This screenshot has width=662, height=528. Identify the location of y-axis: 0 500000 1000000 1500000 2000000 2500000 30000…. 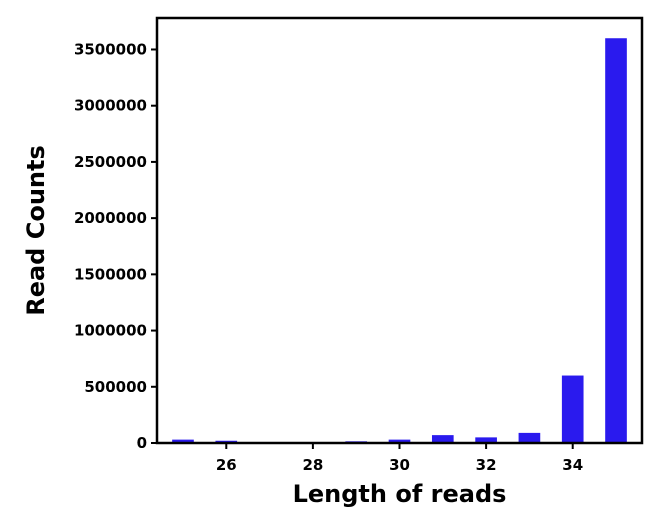
(115, 246).